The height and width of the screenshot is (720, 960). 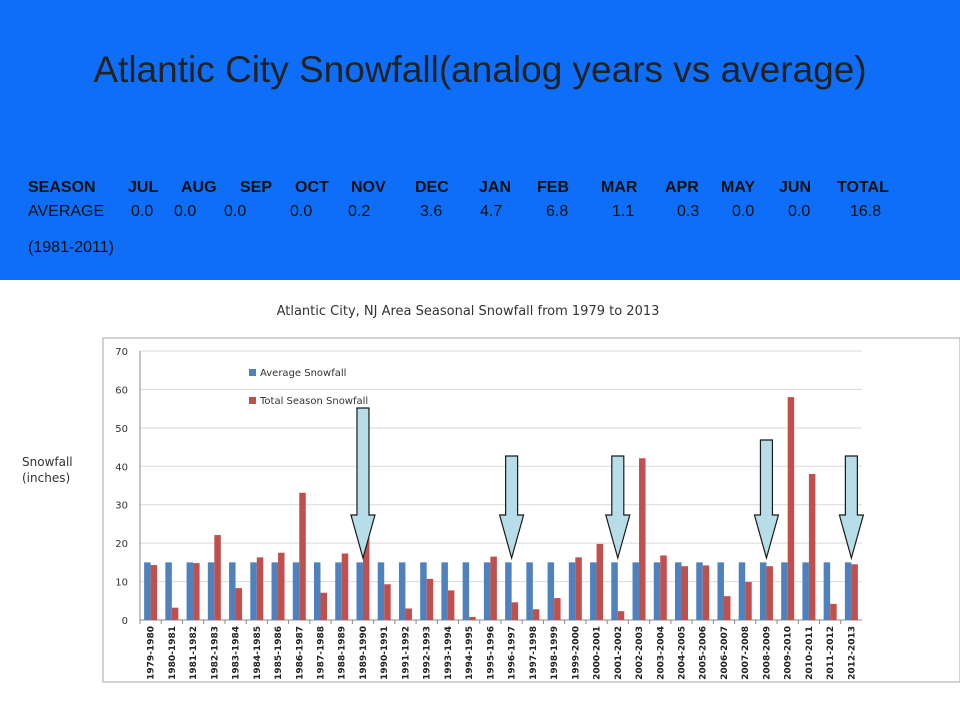 What do you see at coordinates (121, 544) in the screenshot?
I see `y-tick-label: 20` at bounding box center [121, 544].